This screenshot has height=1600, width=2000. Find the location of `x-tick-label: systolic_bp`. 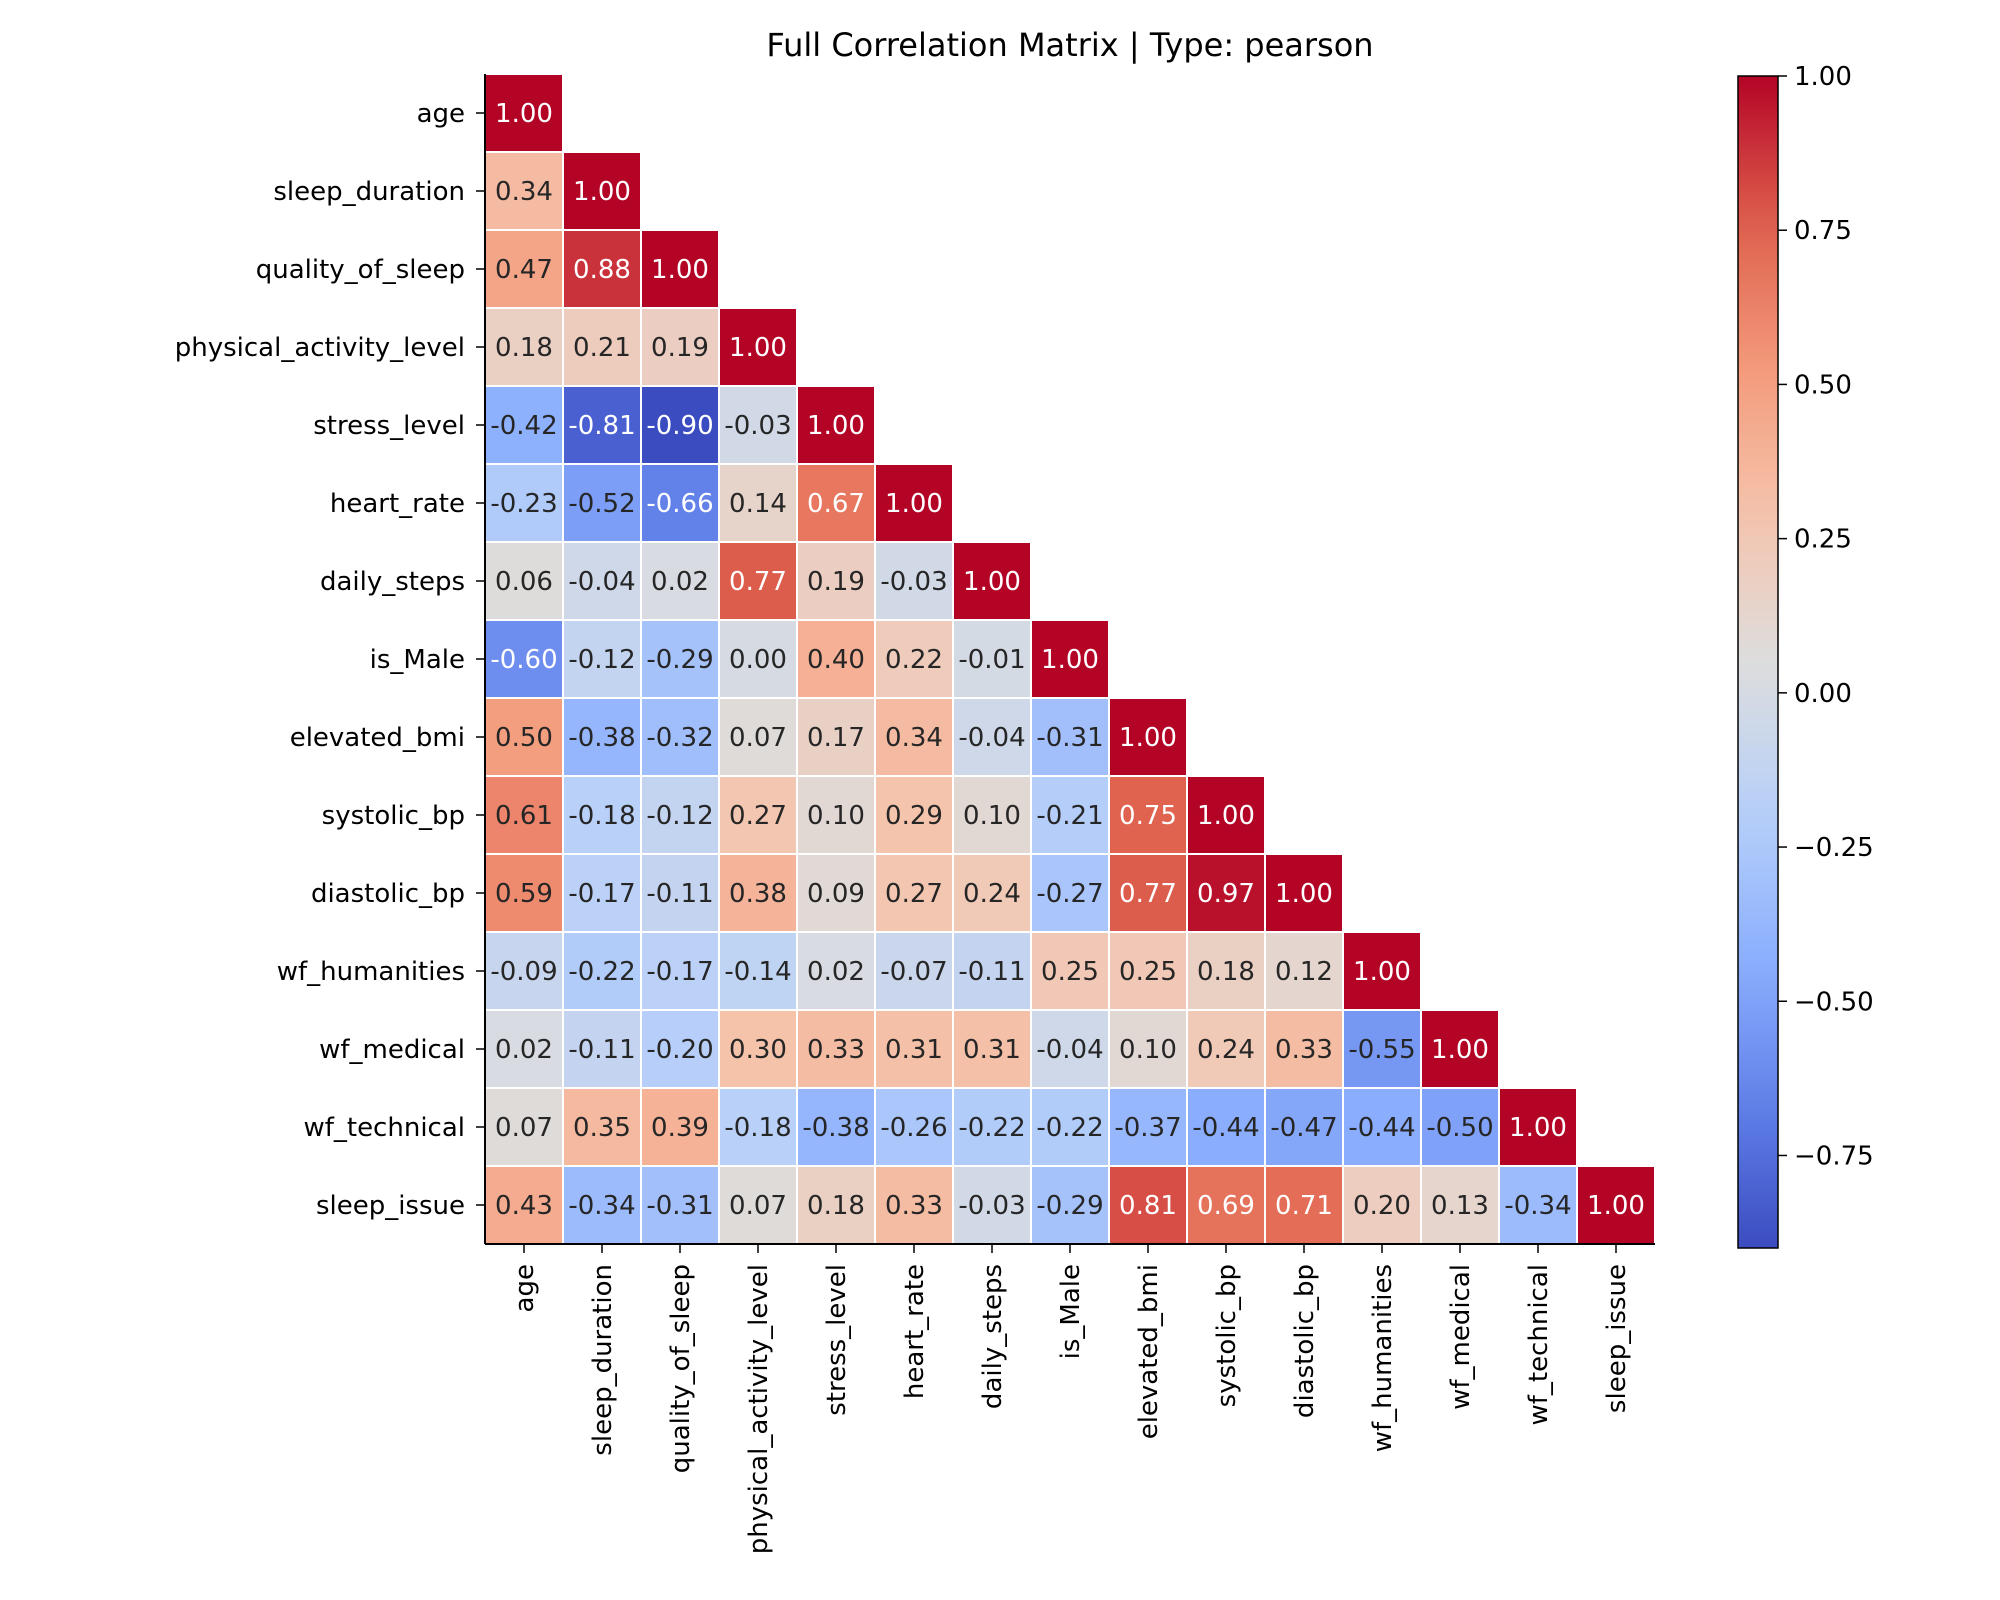

x-tick-label: systolic_bp is located at coordinates (1227, 1335).